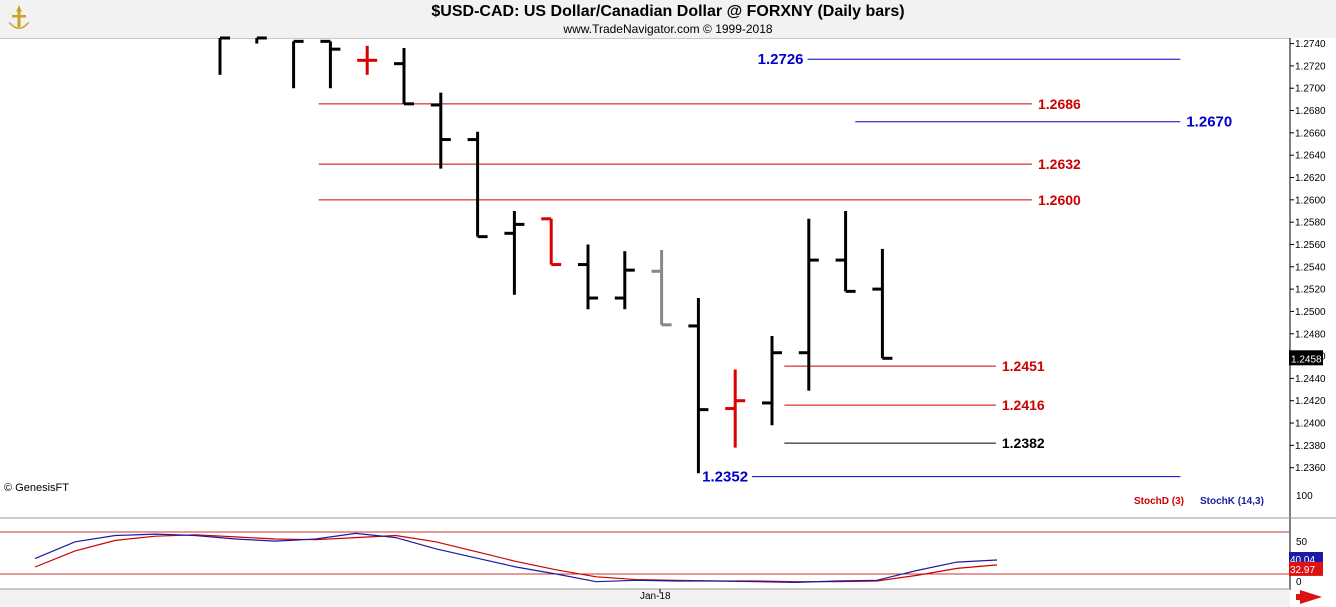  Describe the element at coordinates (1310, 312) in the screenshot. I see `y-tick-label: 1.2500` at that location.